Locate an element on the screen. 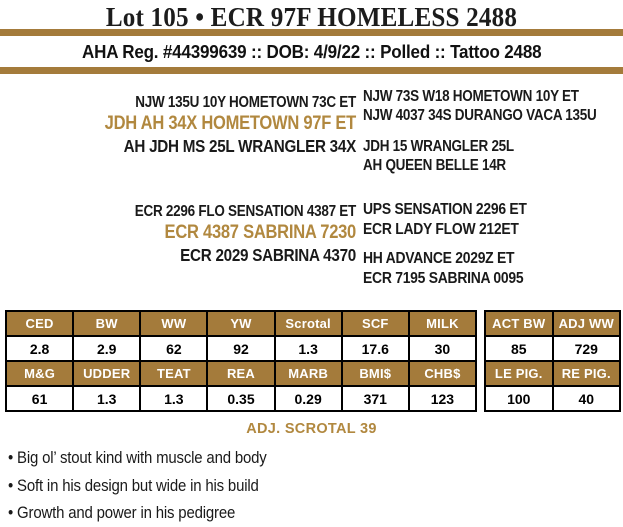  weights-header-cell: ACT BW is located at coordinates (519, 323).